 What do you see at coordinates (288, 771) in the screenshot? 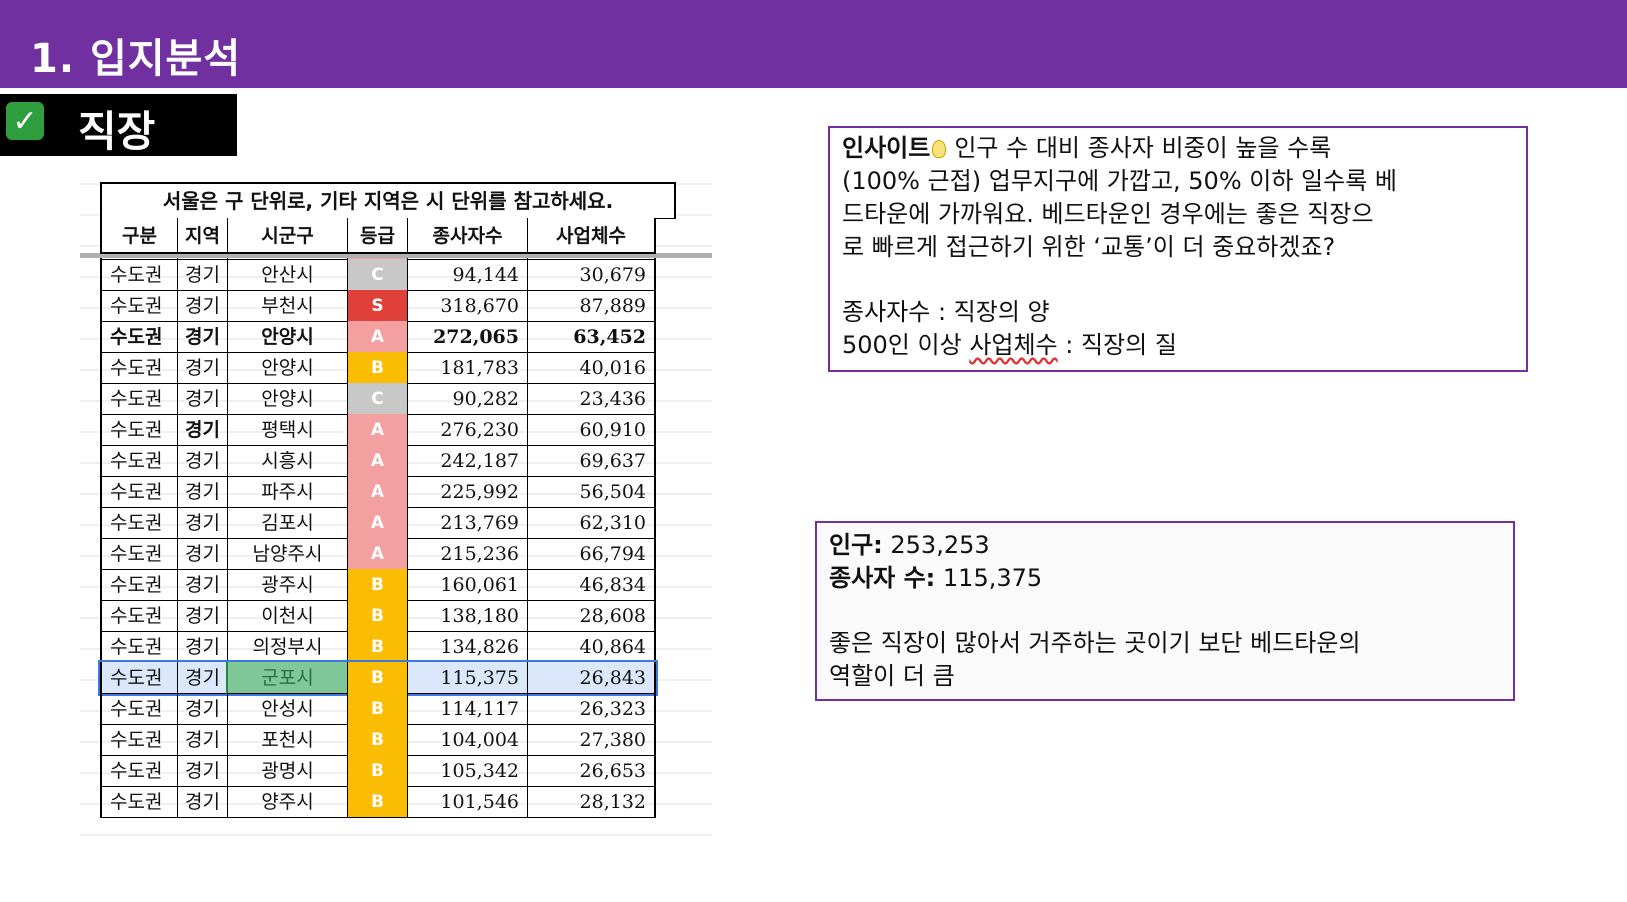
I see `table-cell-city: 광명시` at bounding box center [288, 771].